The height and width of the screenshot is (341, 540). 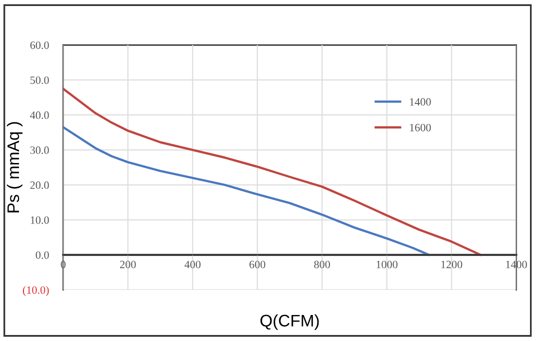 What do you see at coordinates (289, 322) in the screenshot?
I see `x-axis-title: Q(CFM)` at bounding box center [289, 322].